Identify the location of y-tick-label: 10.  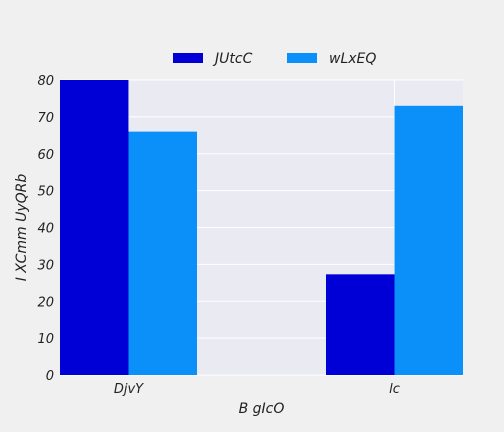
(45, 339).